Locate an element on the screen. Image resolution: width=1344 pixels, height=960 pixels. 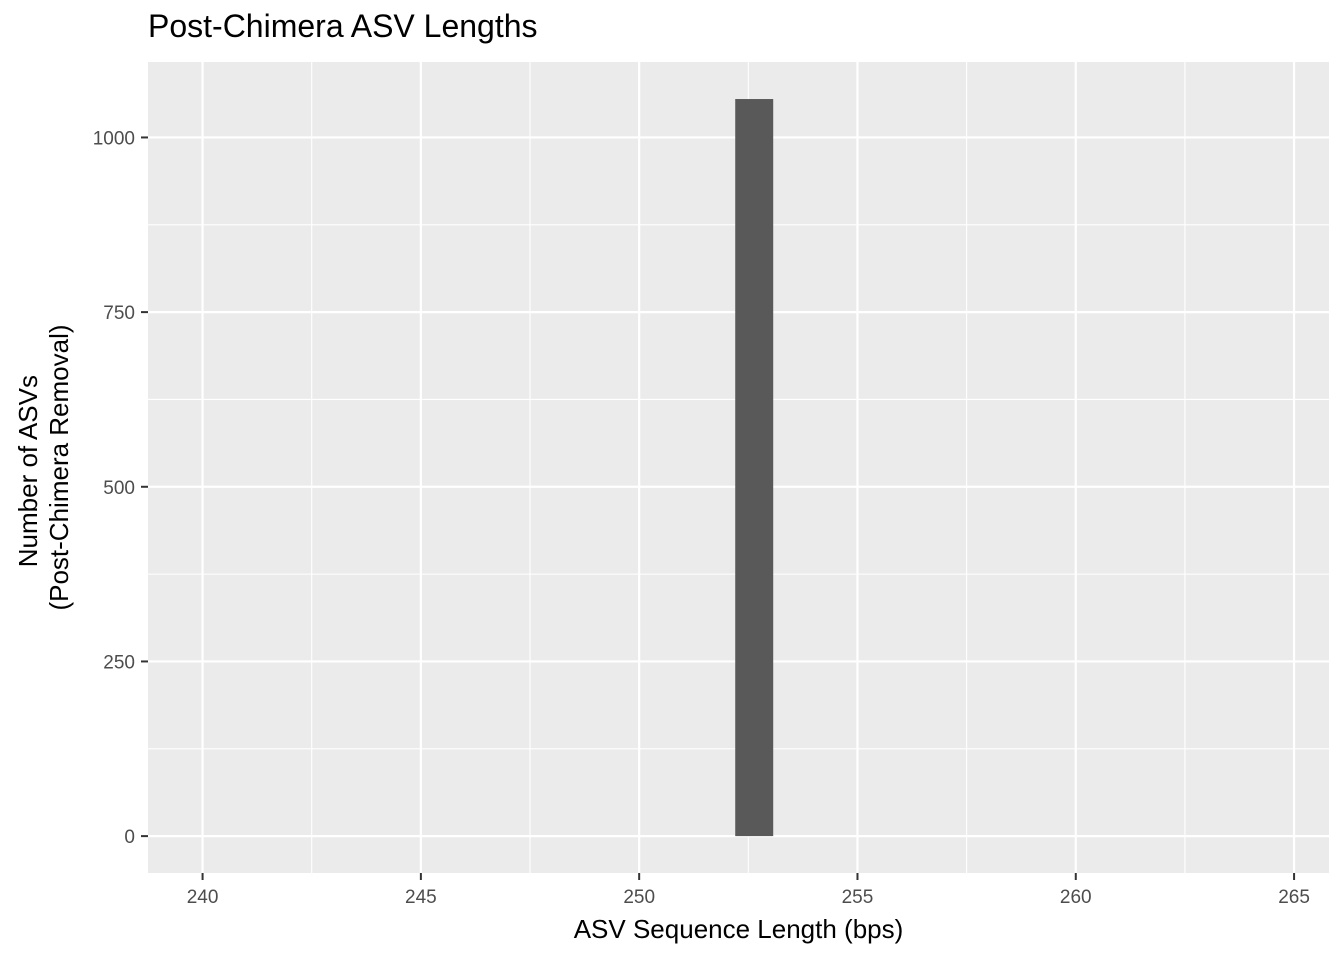
bars is located at coordinates (754, 468).